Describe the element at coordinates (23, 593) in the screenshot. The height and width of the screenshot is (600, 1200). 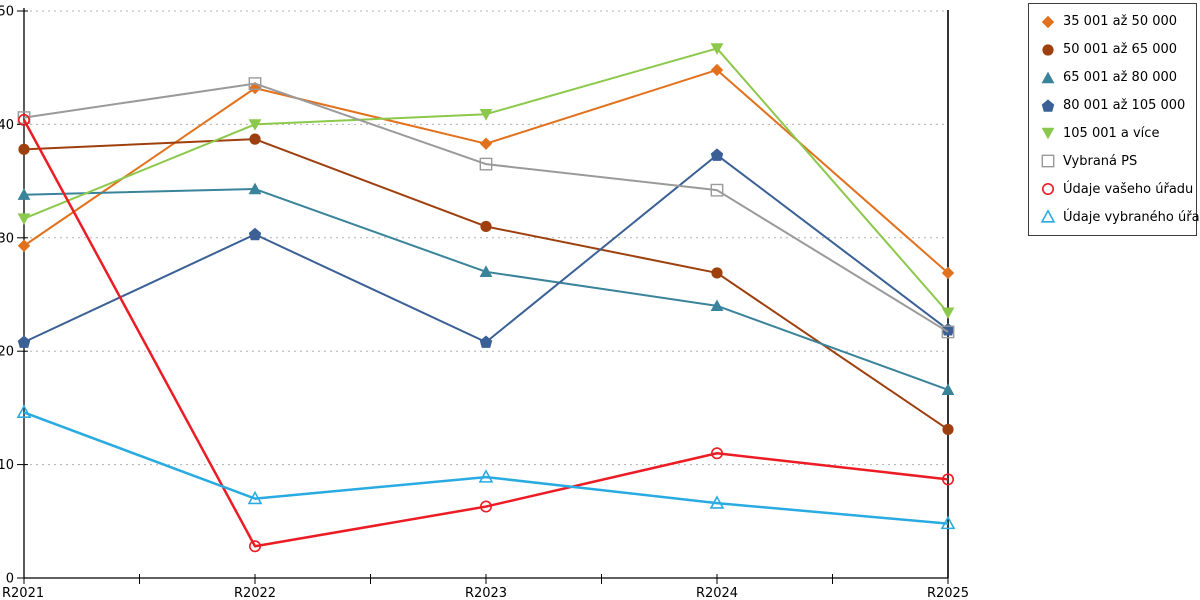
I see `x-tick-label: R2021` at that location.